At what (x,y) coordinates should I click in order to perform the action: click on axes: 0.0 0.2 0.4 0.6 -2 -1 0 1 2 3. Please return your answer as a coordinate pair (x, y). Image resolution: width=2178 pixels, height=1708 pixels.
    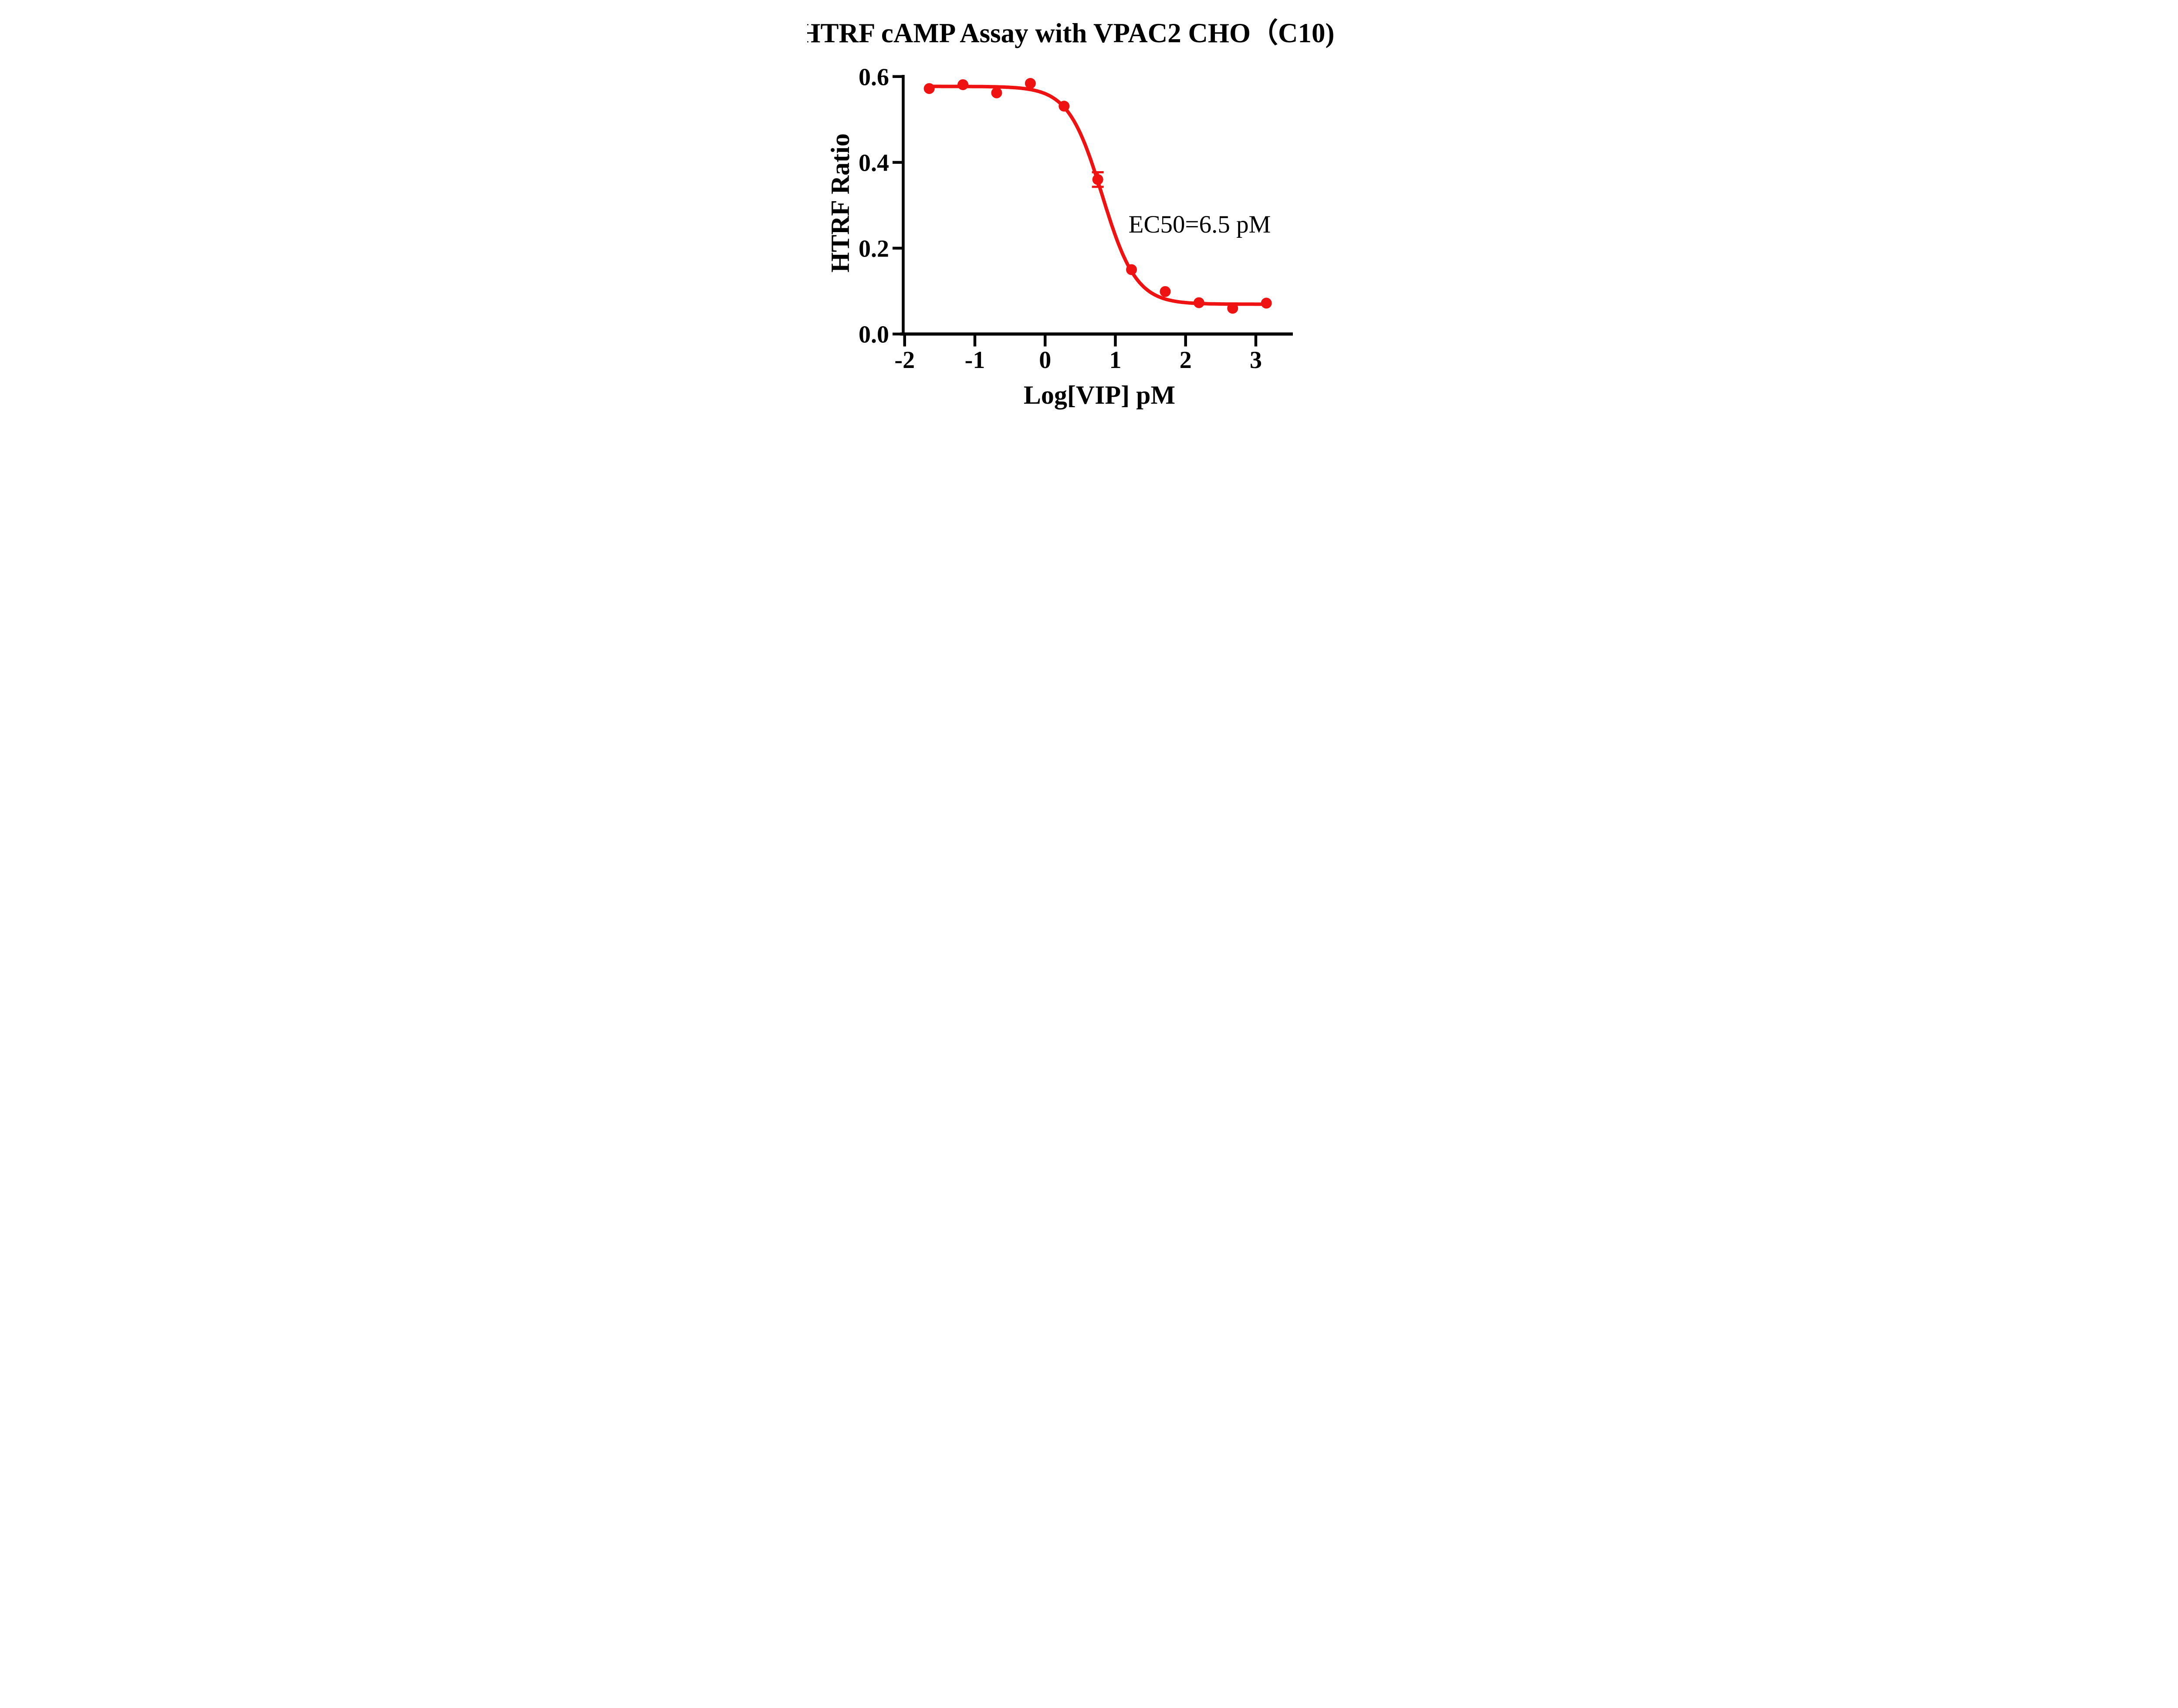
    Looking at the image, I should click on (1076, 219).